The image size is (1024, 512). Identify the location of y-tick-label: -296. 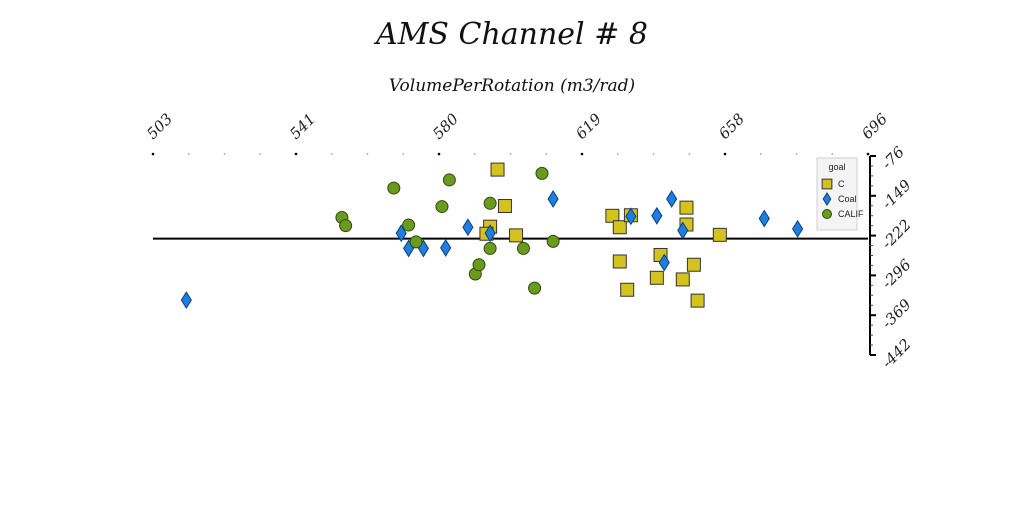
(896, 273).